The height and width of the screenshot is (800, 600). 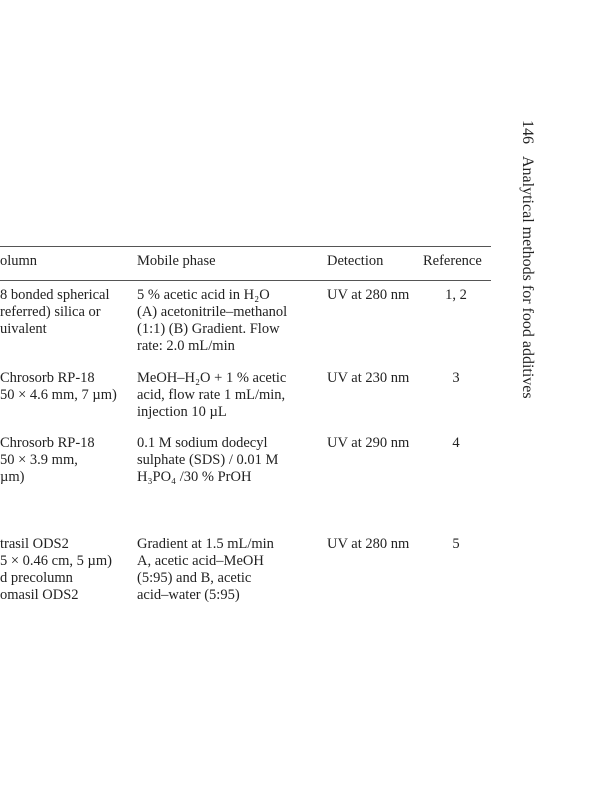 What do you see at coordinates (176, 261) in the screenshot?
I see `header-mobile-phase: Mobile phase` at bounding box center [176, 261].